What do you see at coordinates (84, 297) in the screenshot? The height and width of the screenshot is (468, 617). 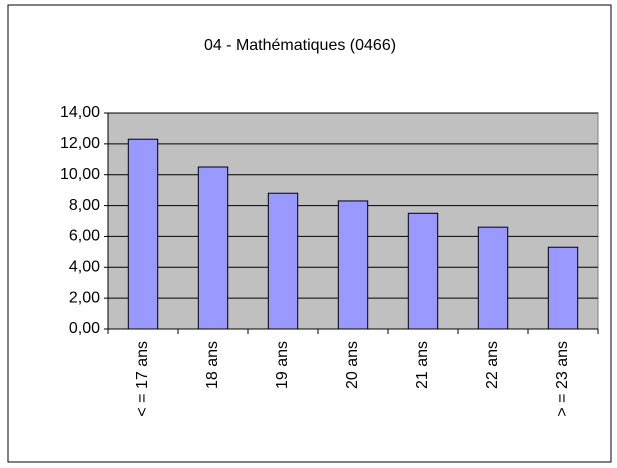 I see `y-tick-label: 2,00` at bounding box center [84, 297].